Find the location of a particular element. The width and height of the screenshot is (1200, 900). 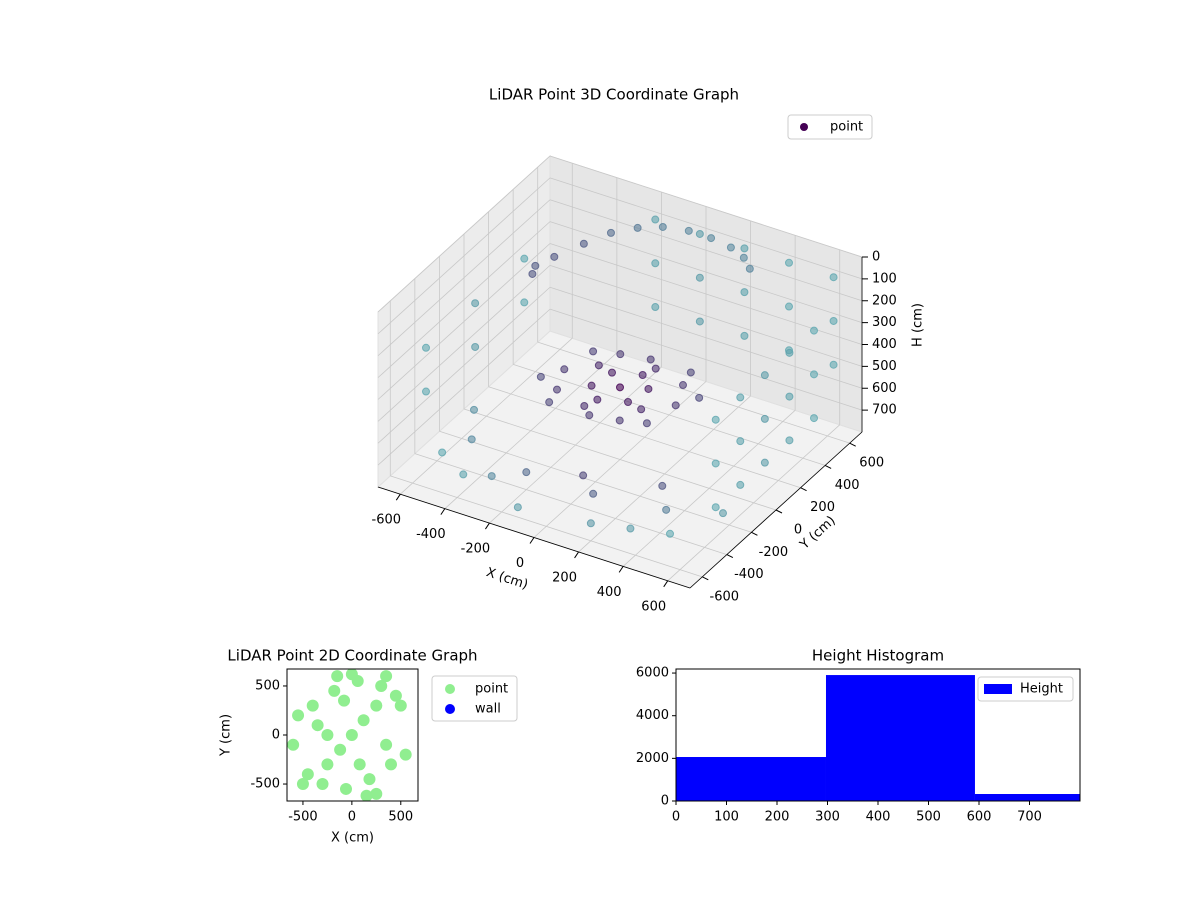

x-tick-label: 100 is located at coordinates (726, 817).